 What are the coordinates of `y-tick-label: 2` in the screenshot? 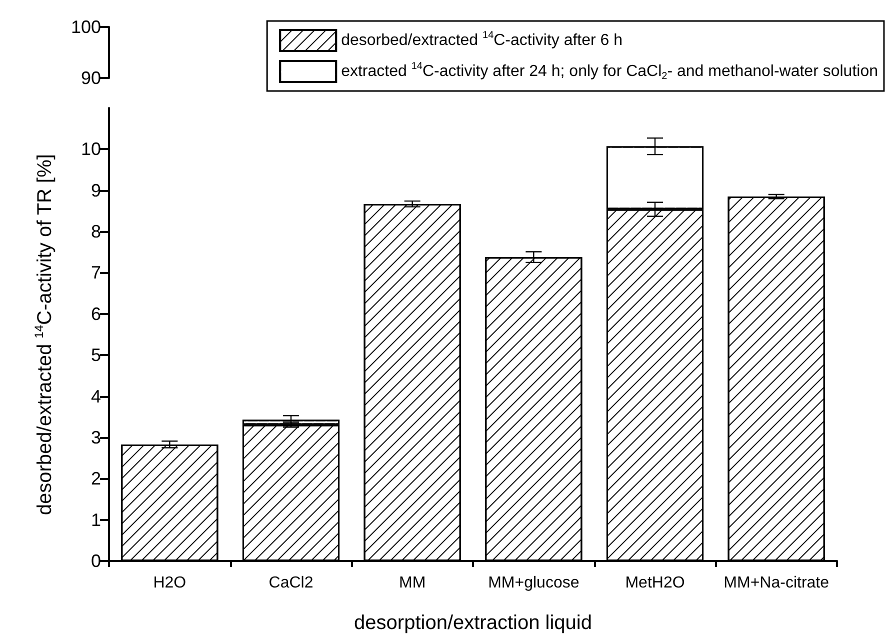 It's located at (95, 478).